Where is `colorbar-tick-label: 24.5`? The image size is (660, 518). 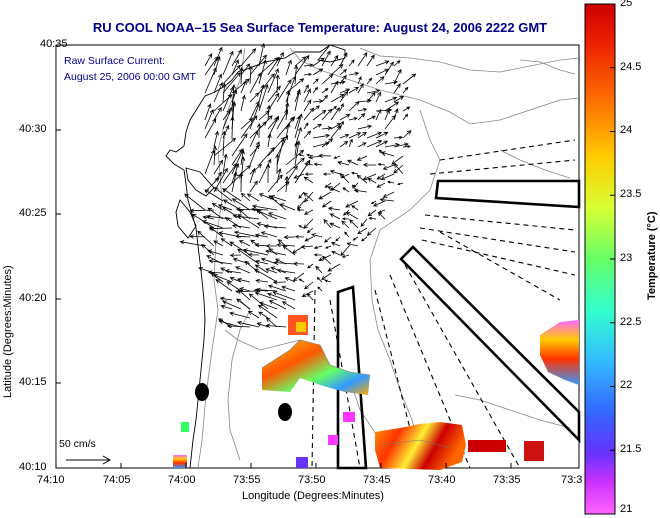 colorbar-tick-label: 24.5 is located at coordinates (631, 67).